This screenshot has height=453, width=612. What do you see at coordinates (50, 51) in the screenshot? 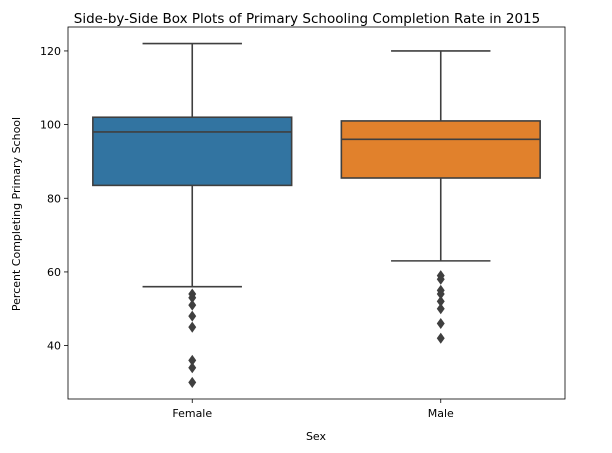
I see `y-tick-label: 120` at bounding box center [50, 51].